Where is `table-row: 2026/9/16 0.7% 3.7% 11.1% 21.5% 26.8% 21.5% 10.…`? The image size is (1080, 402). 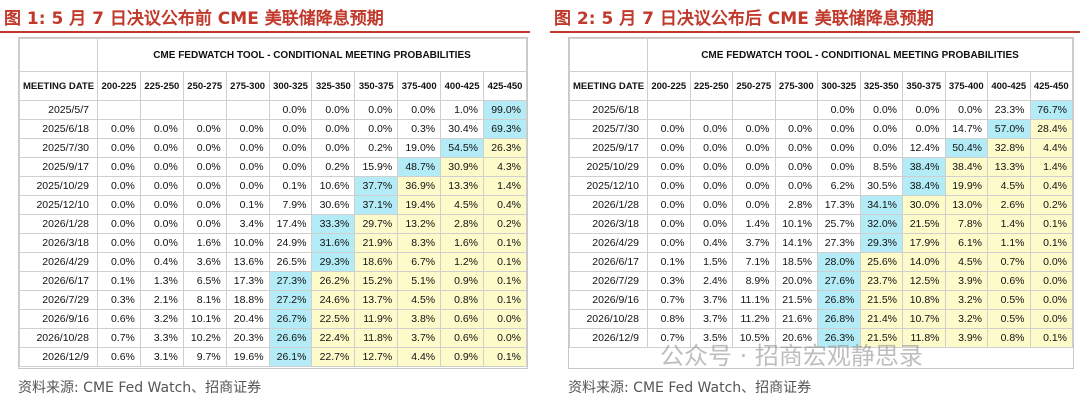 table-row: 2026/9/16 0.7% 3.7% 11.1% 21.5% 26.8% 21.5% 10.… is located at coordinates (821, 300).